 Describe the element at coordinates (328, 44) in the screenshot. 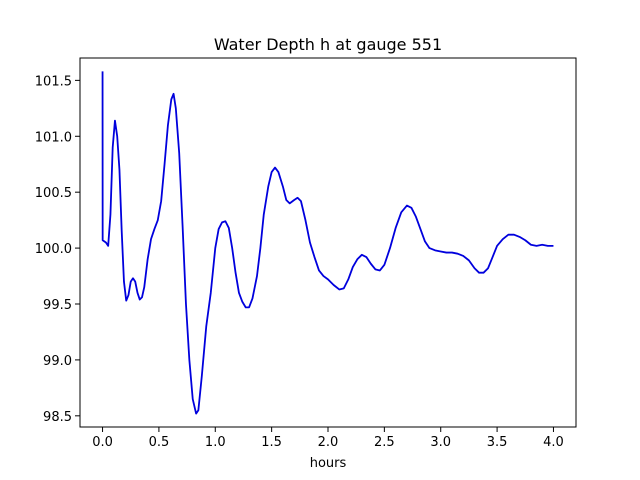

I see `chart-title: Water Depth h at gauge 551` at that location.